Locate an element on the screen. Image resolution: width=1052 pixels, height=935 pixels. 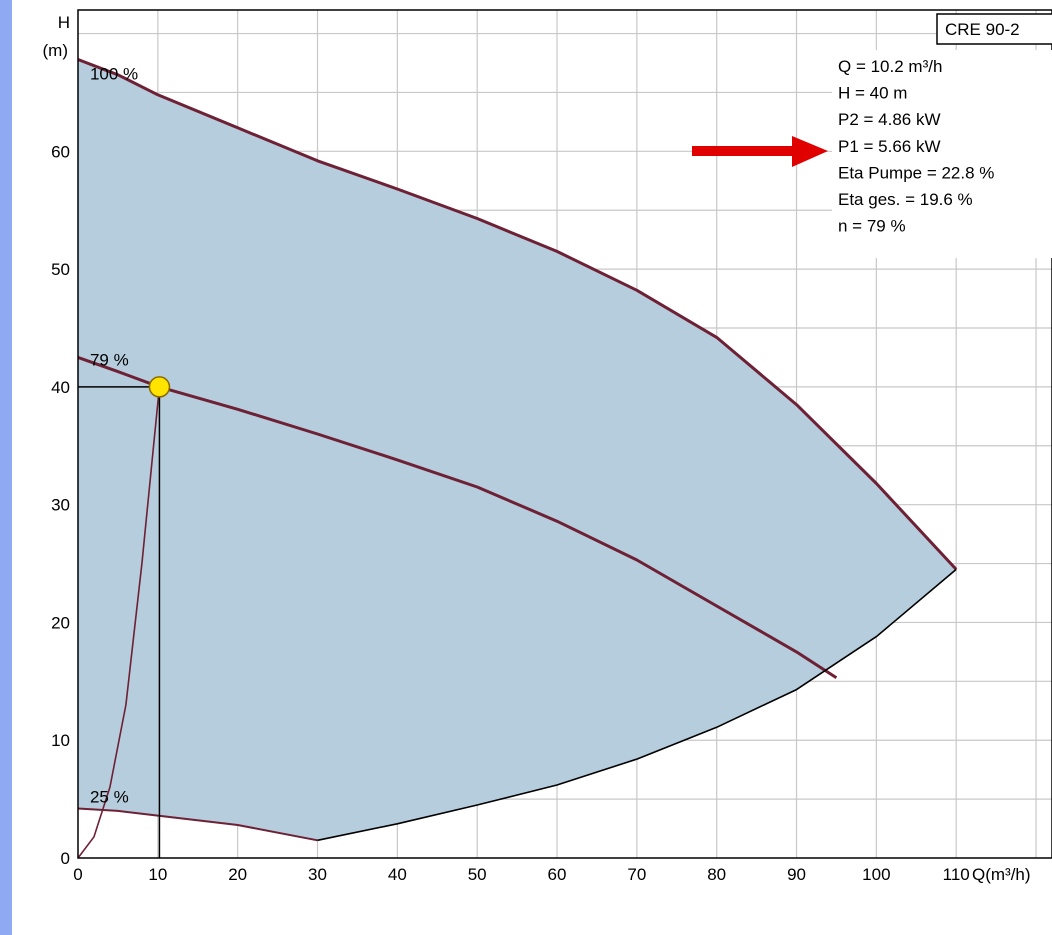
info-line: H = 40 m is located at coordinates (872, 93).